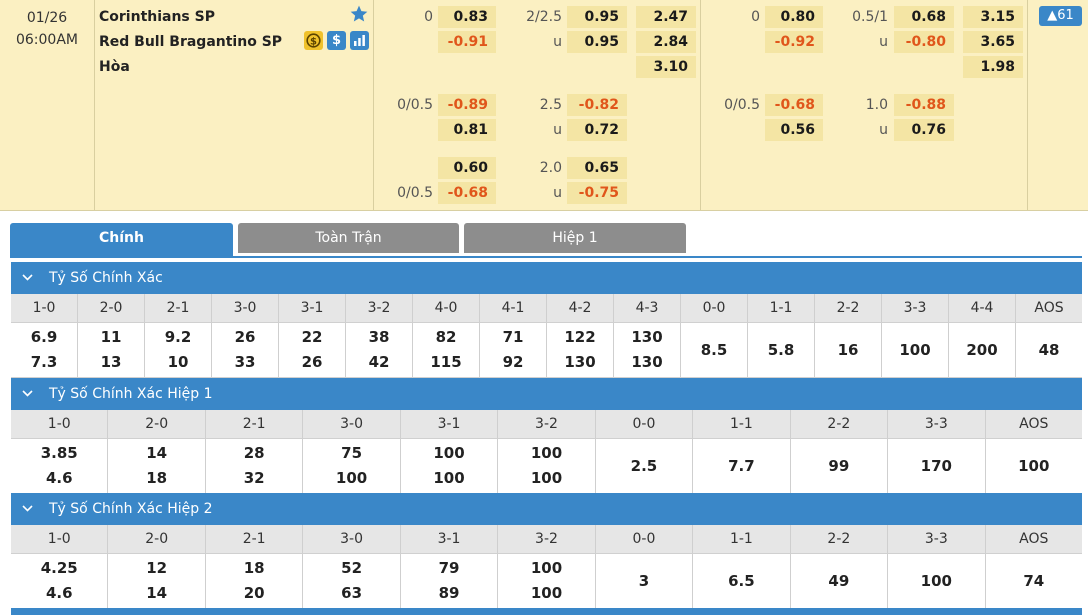 The height and width of the screenshot is (615, 1088). Describe the element at coordinates (546, 394) in the screenshot. I see `section-correct-score-first-half: Tỷ Số Chính Xác Hiệp 1` at that location.